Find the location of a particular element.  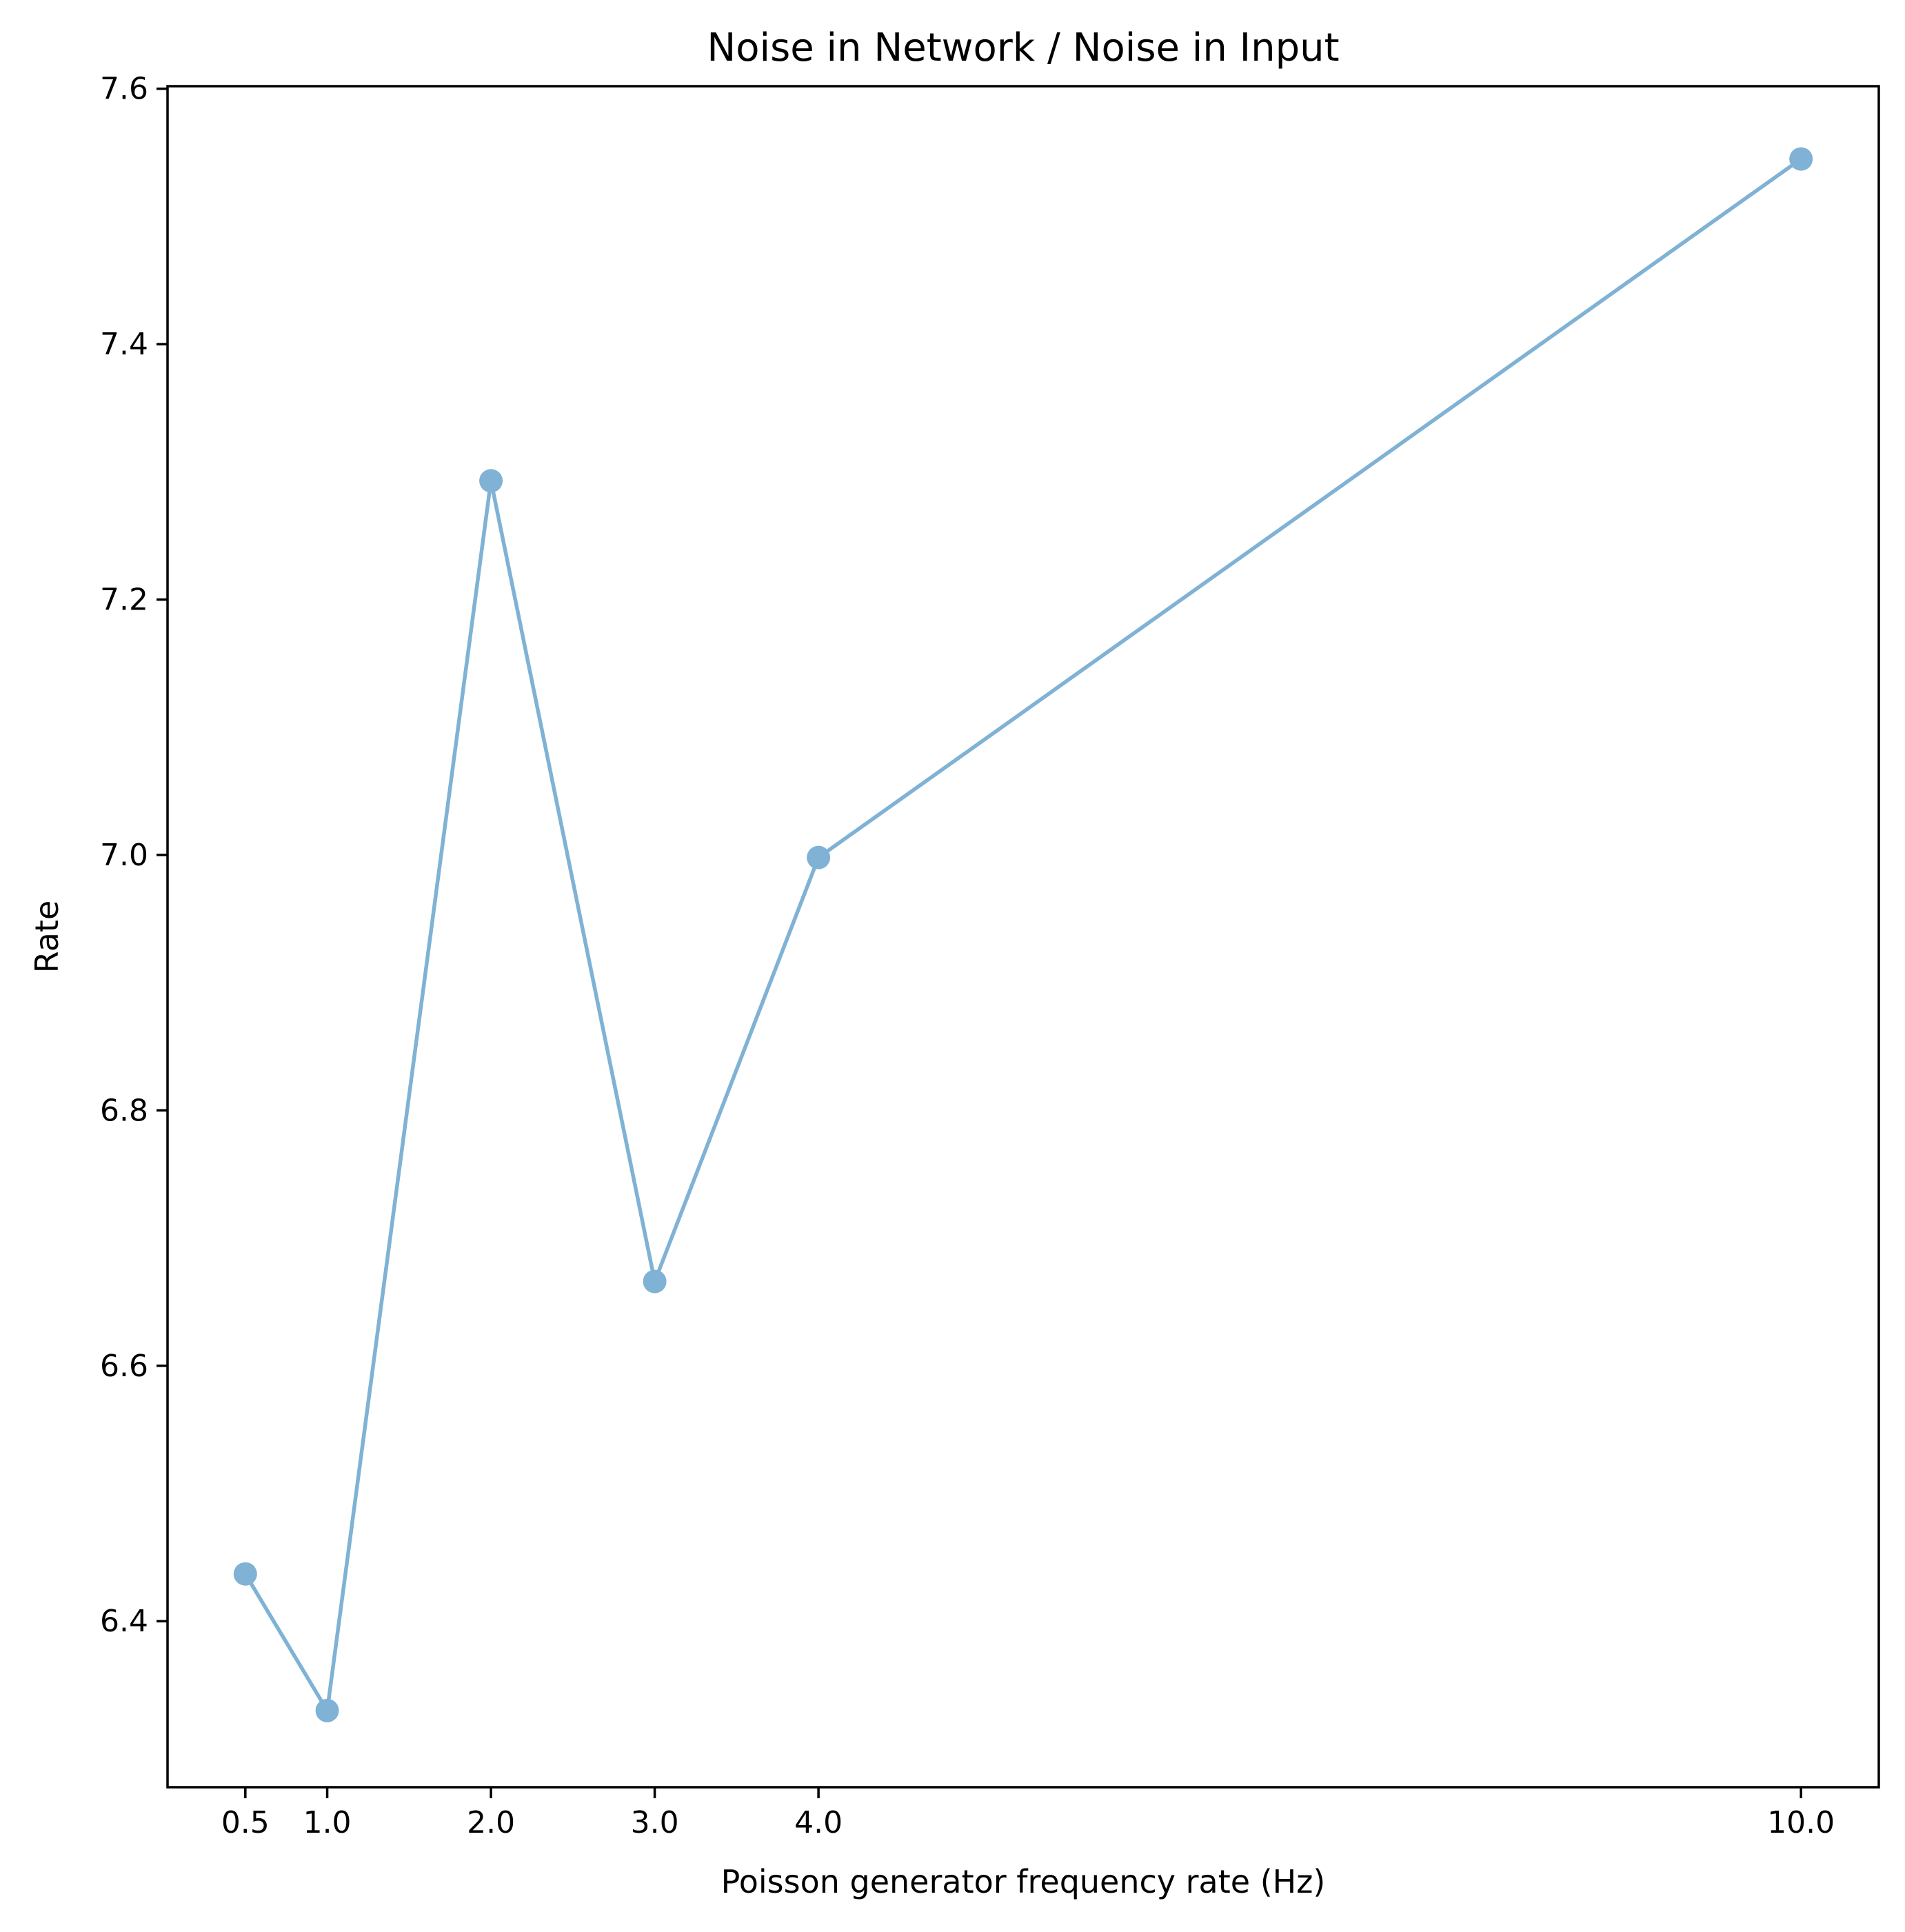

x-tick-label: 4.0 is located at coordinates (818, 1822).